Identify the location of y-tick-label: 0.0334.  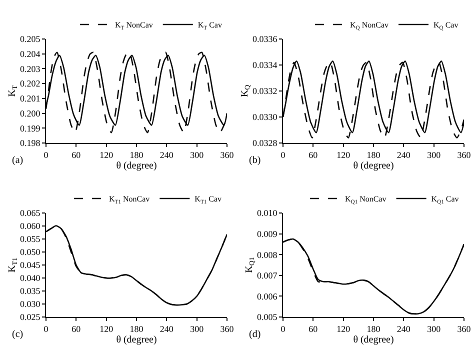
(265, 65).